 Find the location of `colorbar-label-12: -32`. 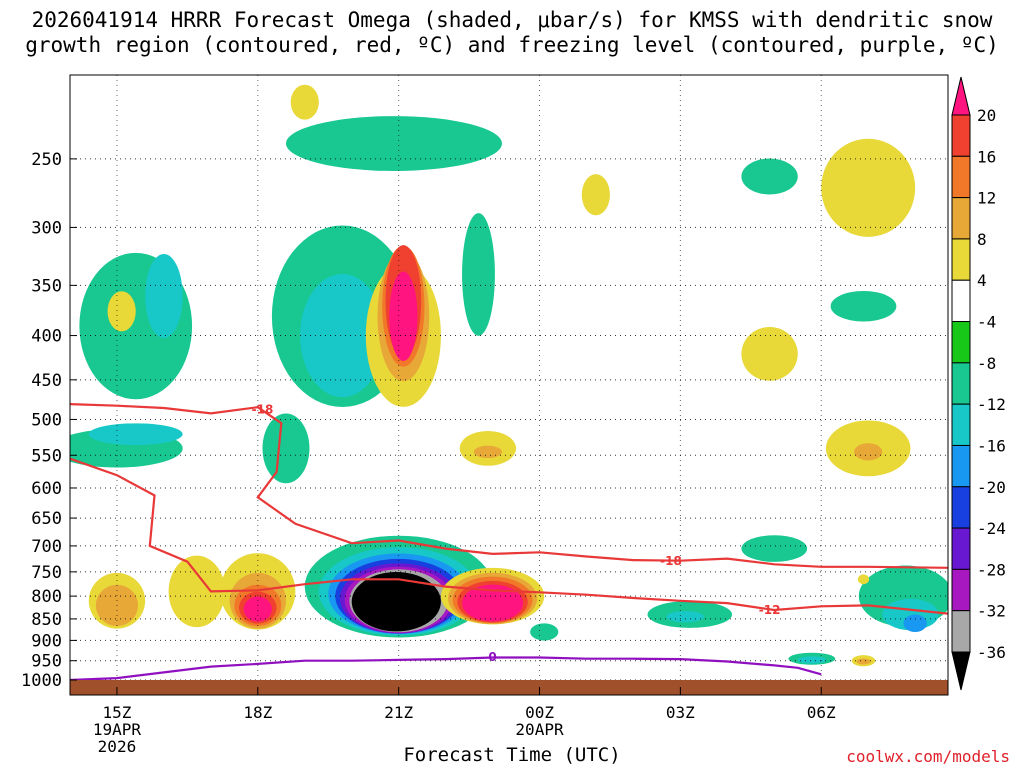

colorbar-label-12: -32 is located at coordinates (991, 611).